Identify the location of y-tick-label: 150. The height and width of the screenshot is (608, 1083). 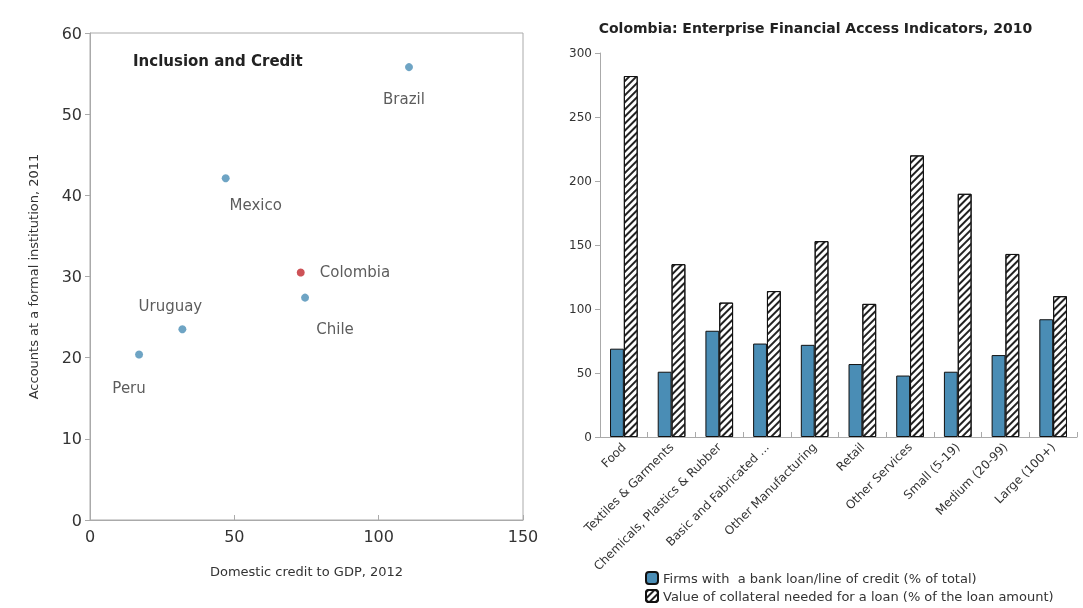
(580, 245).